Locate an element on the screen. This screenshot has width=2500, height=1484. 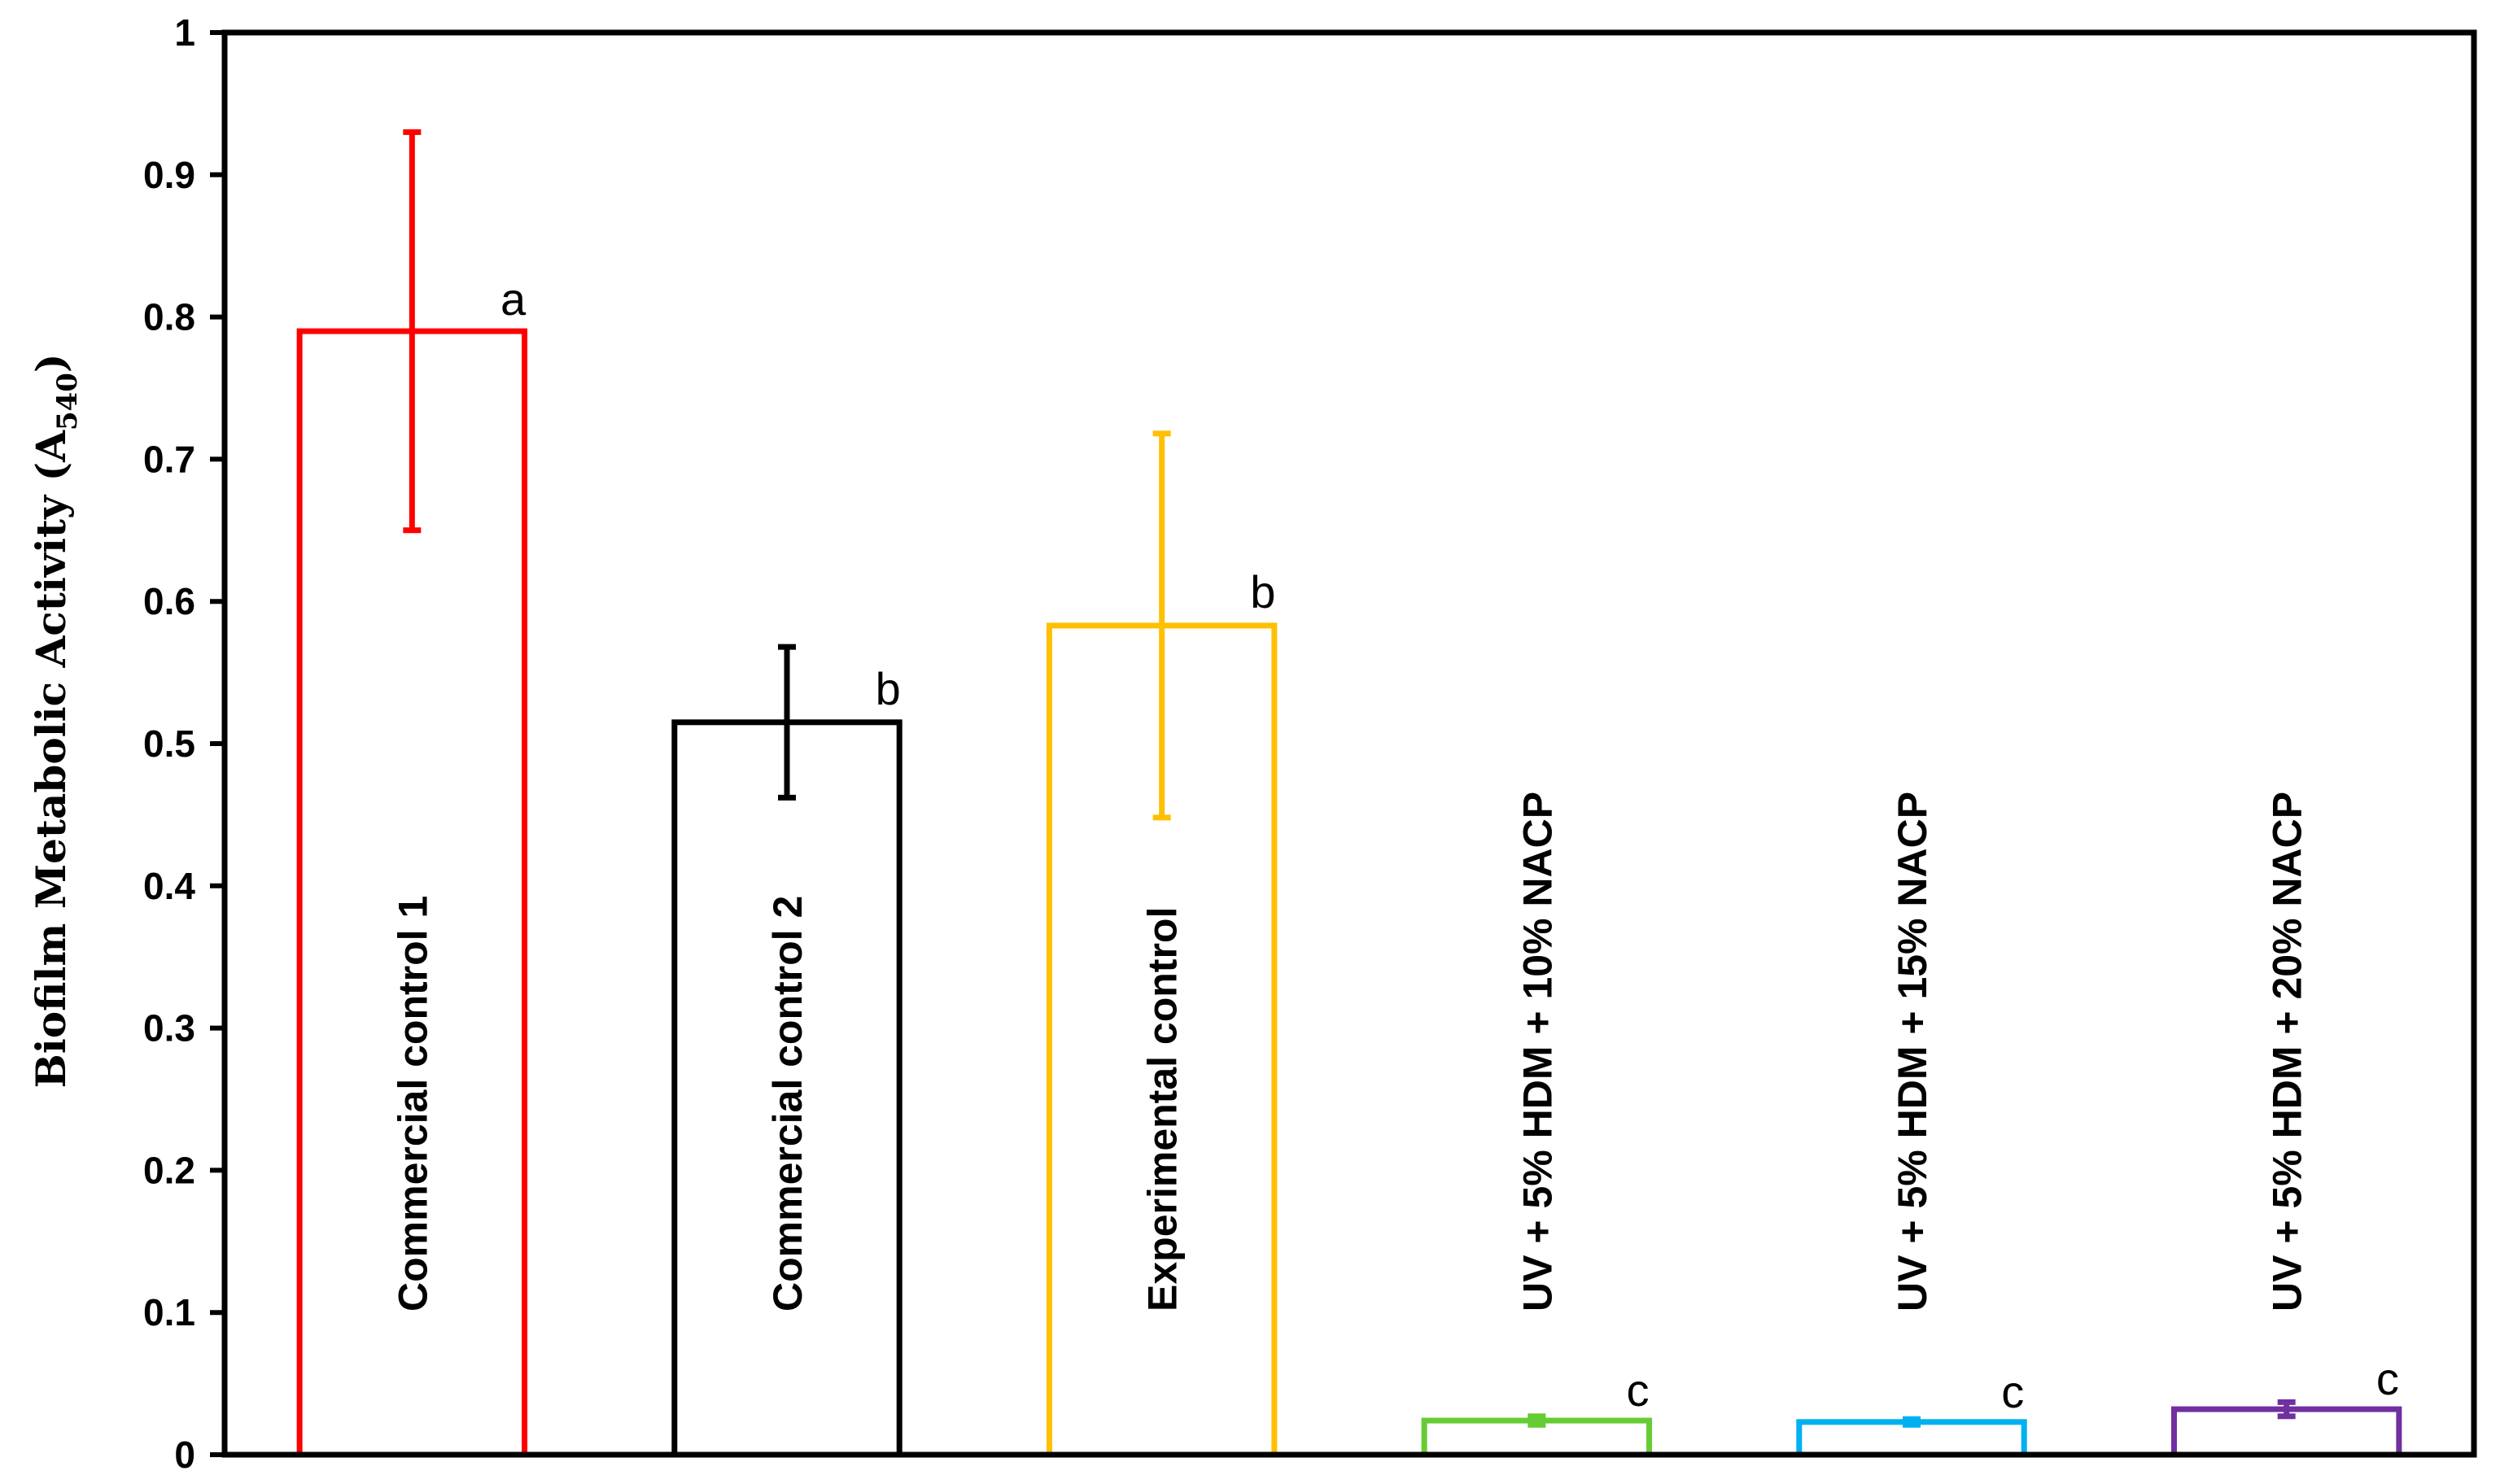
category-label-4: UV + 5% HDM + 10% NACP is located at coordinates (1537, 1052).